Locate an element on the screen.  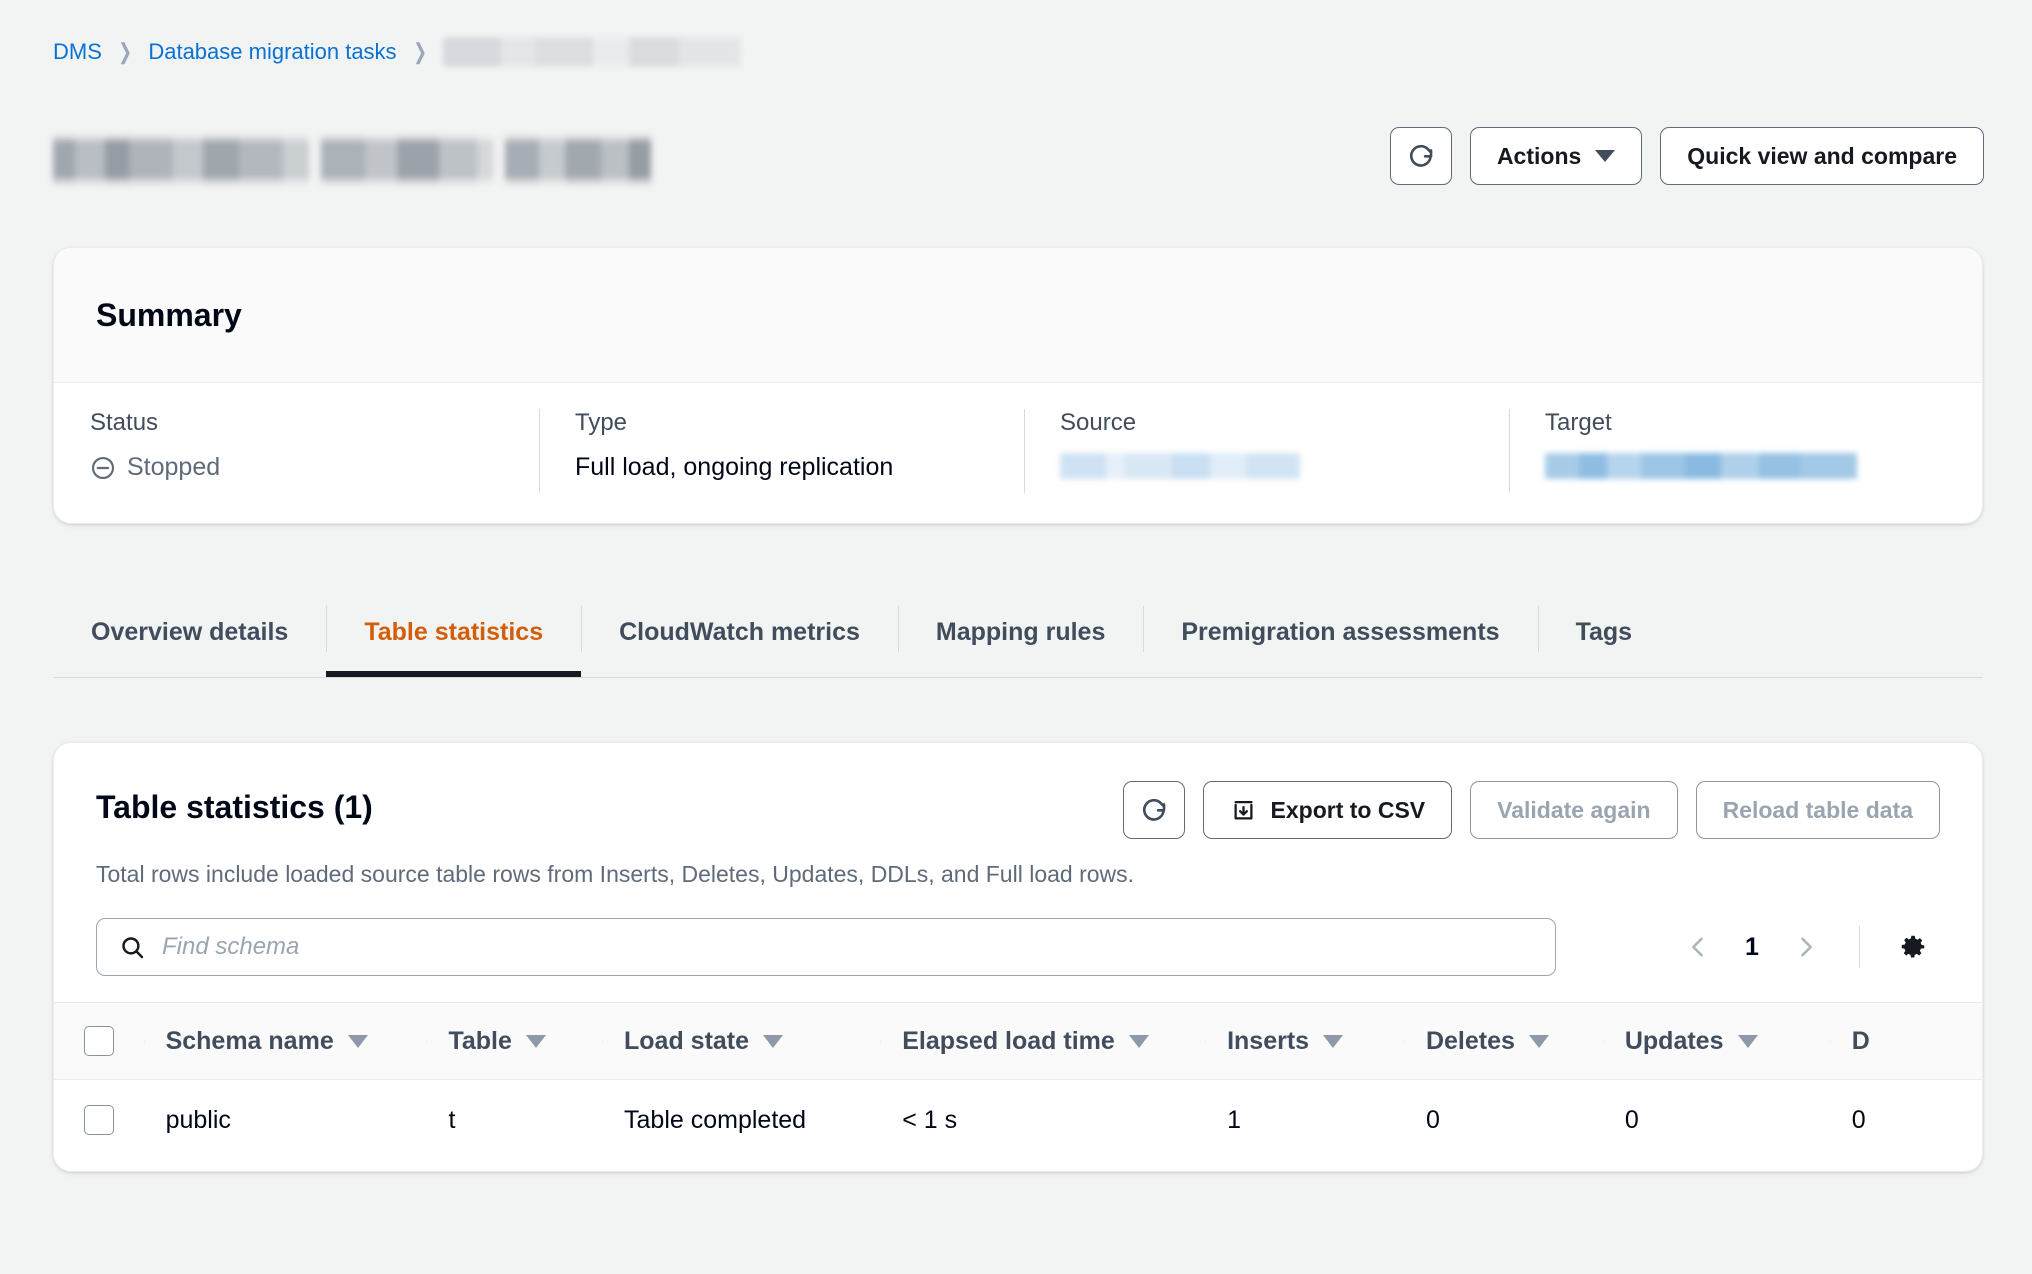
target-label: Target is located at coordinates (1578, 422).